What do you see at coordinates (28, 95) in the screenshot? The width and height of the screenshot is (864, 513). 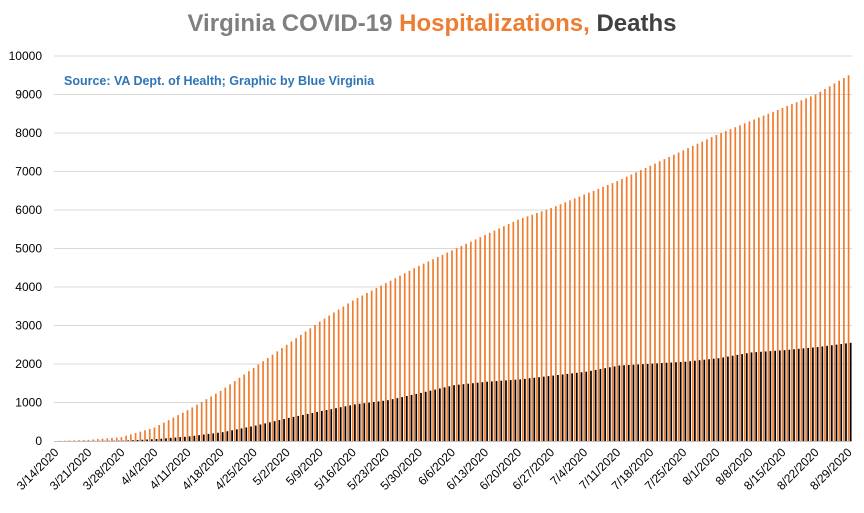 I see `y-tick-label: 9000` at bounding box center [28, 95].